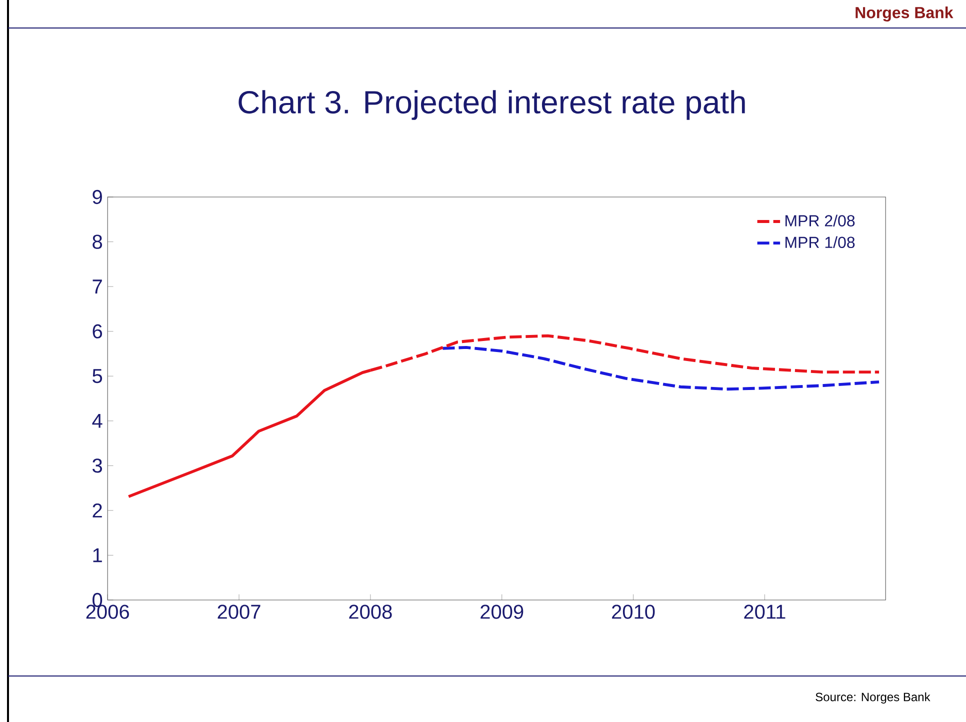  Describe the element at coordinates (97, 421) in the screenshot. I see `y-tick-label: 4` at that location.